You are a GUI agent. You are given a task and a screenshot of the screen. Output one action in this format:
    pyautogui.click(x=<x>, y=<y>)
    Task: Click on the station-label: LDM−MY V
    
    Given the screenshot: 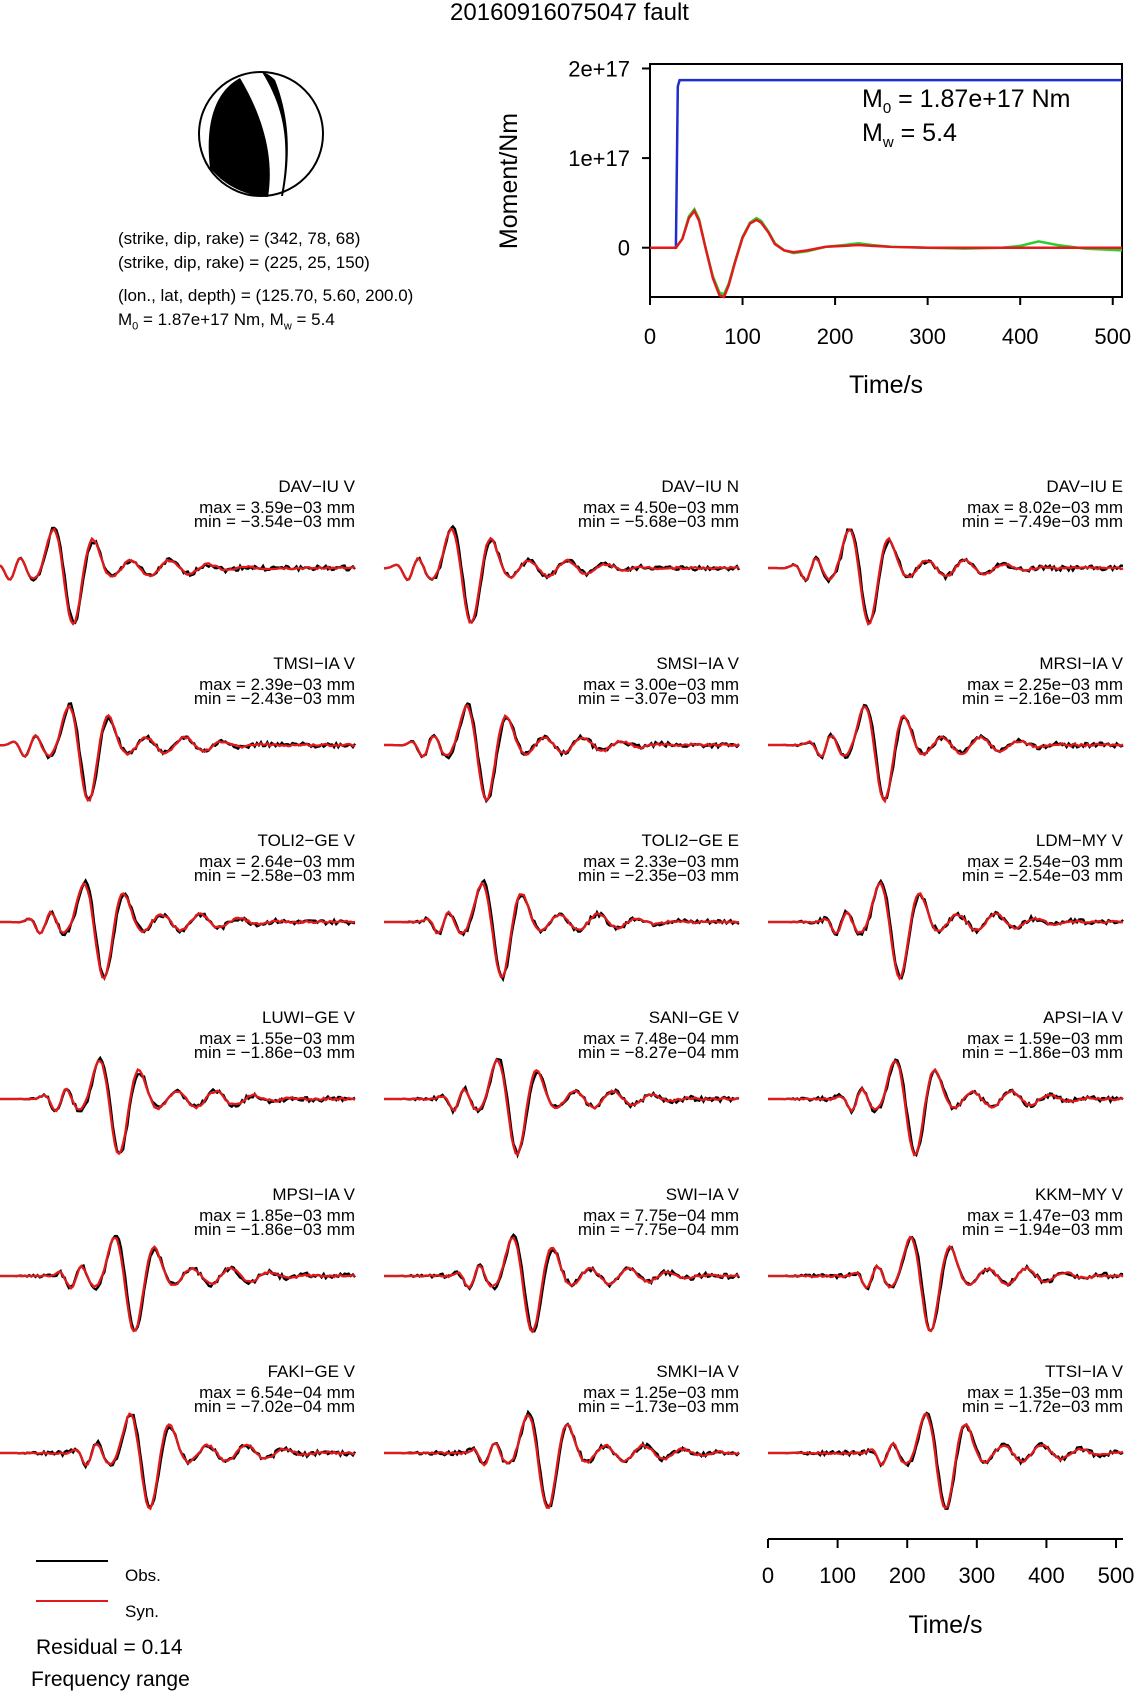 What is the action you would take?
    pyautogui.click(x=1080, y=840)
    